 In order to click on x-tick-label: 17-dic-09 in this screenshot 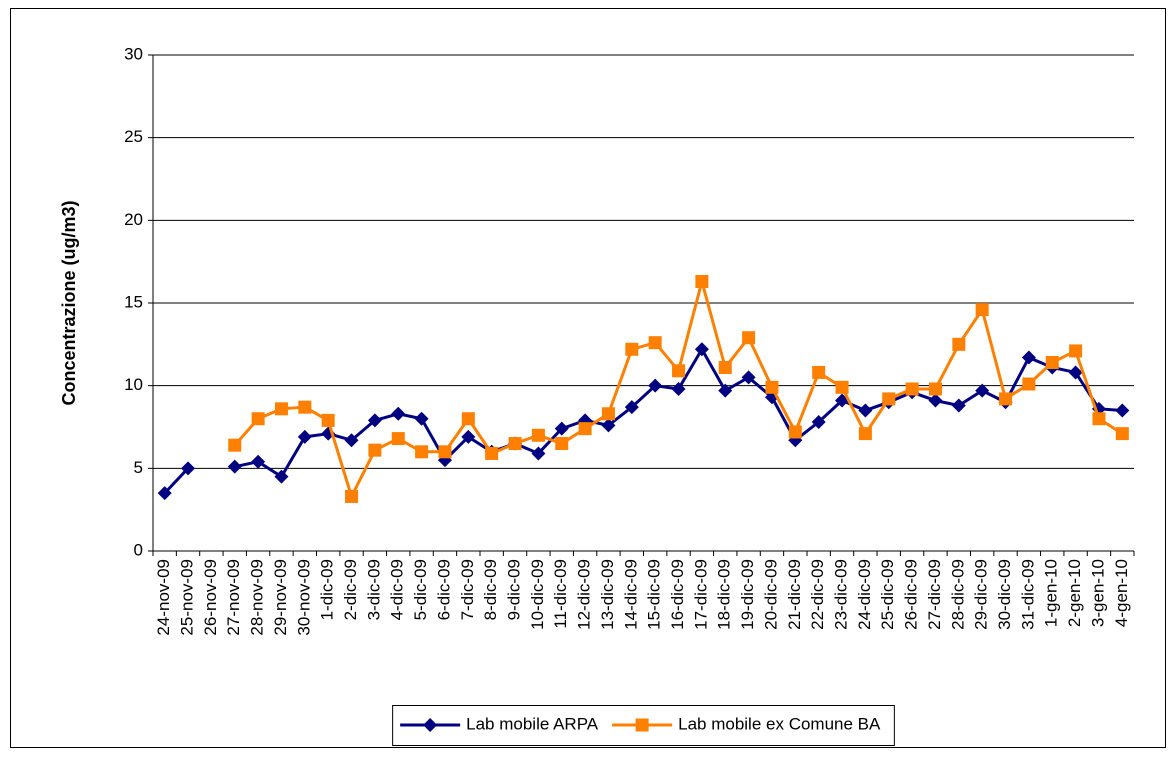, I will do `click(700, 594)`.